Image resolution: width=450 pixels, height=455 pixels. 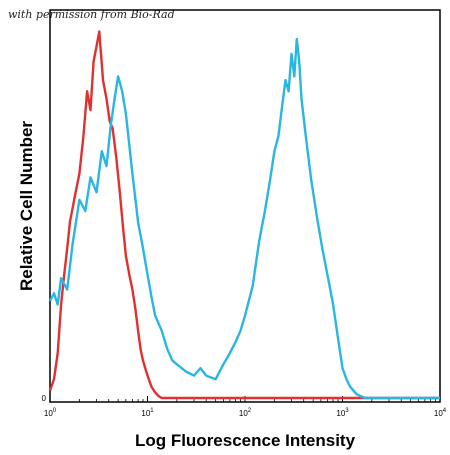 I want to click on x-tick-label: 10¹, so click(x=147, y=413).